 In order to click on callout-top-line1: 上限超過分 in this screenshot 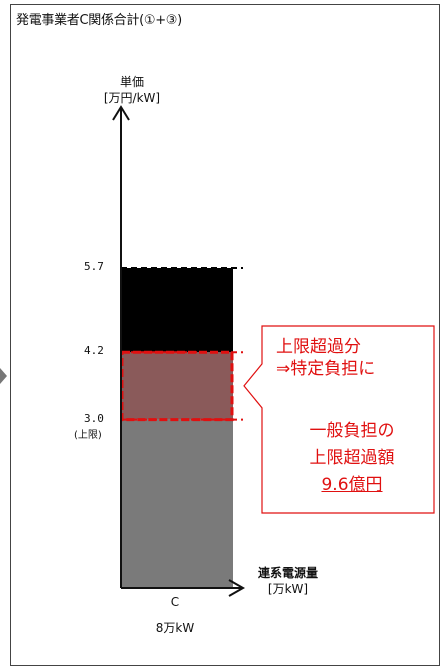, I will do `click(318, 347)`.